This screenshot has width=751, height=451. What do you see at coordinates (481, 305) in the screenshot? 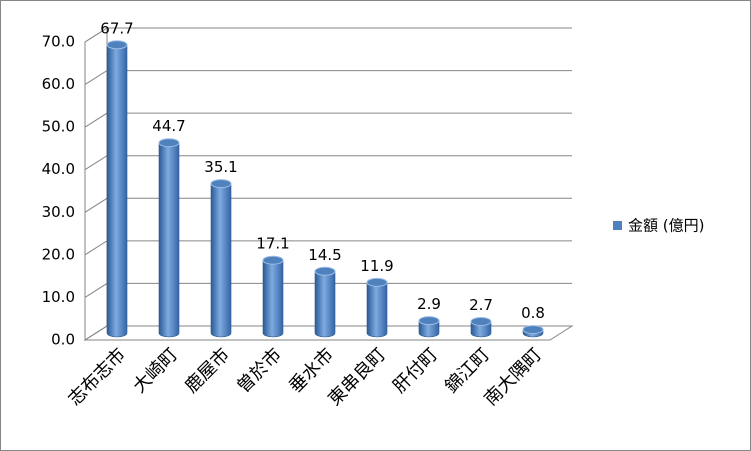
I see `data-label: 2.7` at bounding box center [481, 305].